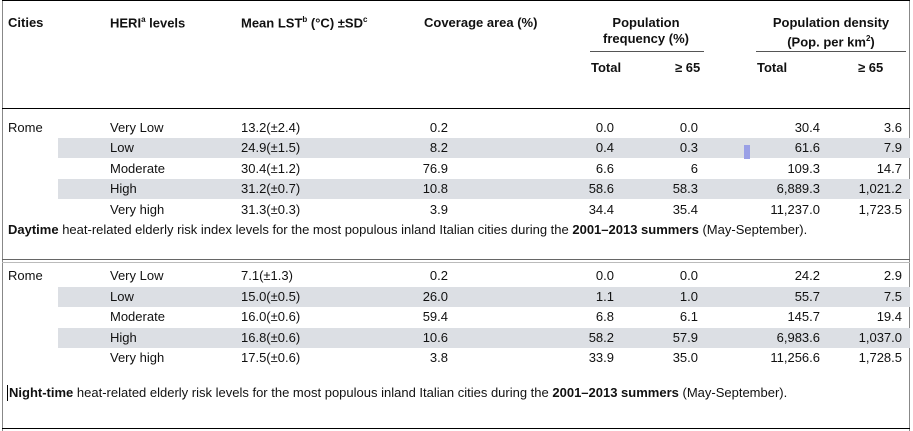 This screenshot has width=913, height=431. Describe the element at coordinates (892, 127) in the screenshot. I see `pd-65: 3.6` at that location.